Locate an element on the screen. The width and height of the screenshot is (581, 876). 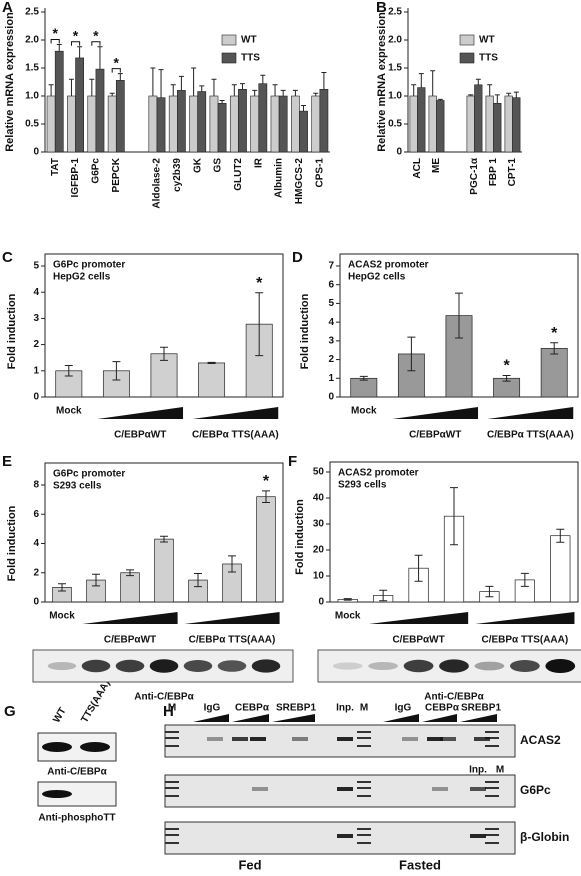
lane-label: IgG is located at coordinates (212, 708).